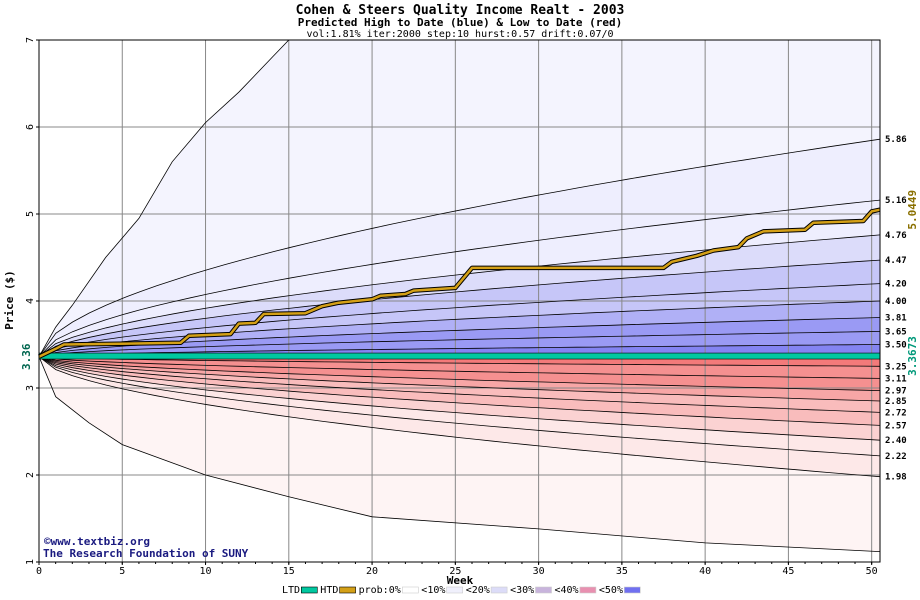 The image size is (920, 600). I want to click on level-label-4: 4.20, so click(896, 285).